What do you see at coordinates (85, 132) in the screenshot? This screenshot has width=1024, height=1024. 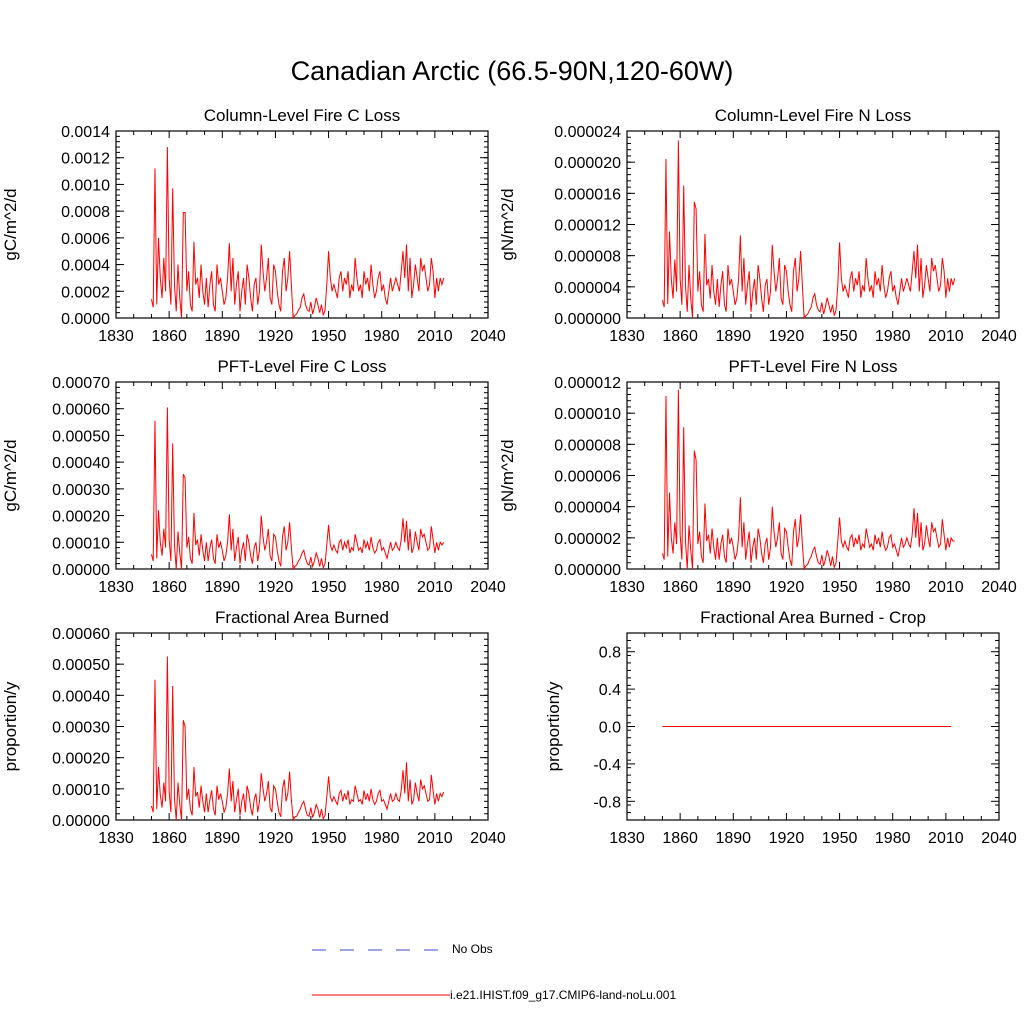 I see `y-tick-label: 0.0014` at bounding box center [85, 132].